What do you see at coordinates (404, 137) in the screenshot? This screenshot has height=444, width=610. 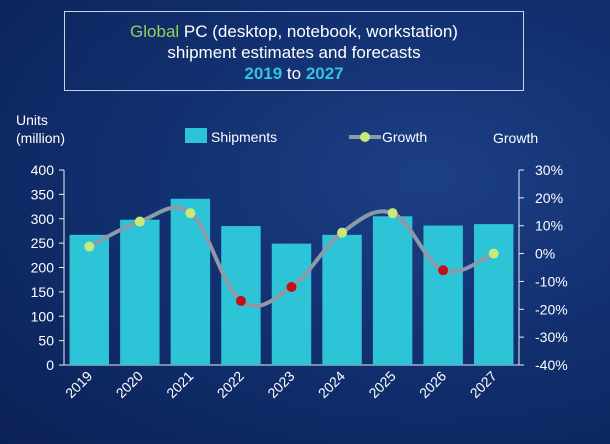 I see `legend-growth-label: Growth` at bounding box center [404, 137].